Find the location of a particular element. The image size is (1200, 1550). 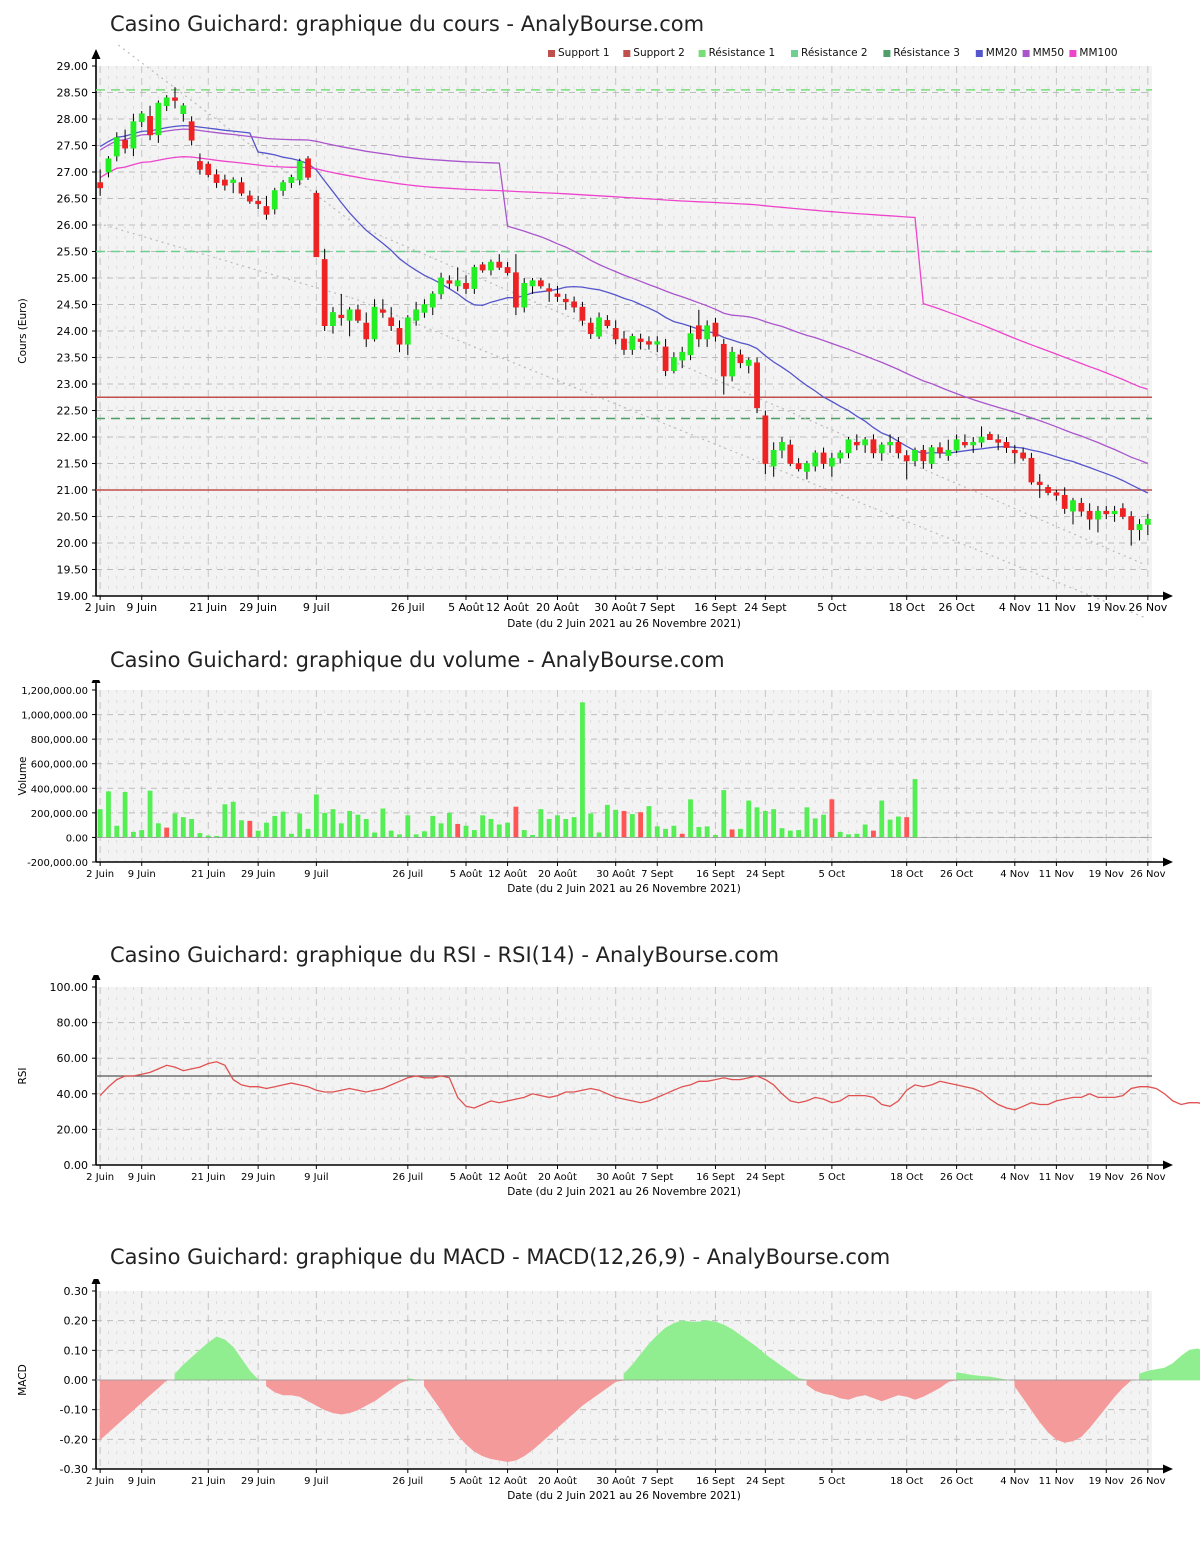

svg-text: 28.00 is located at coordinates (73, 119).